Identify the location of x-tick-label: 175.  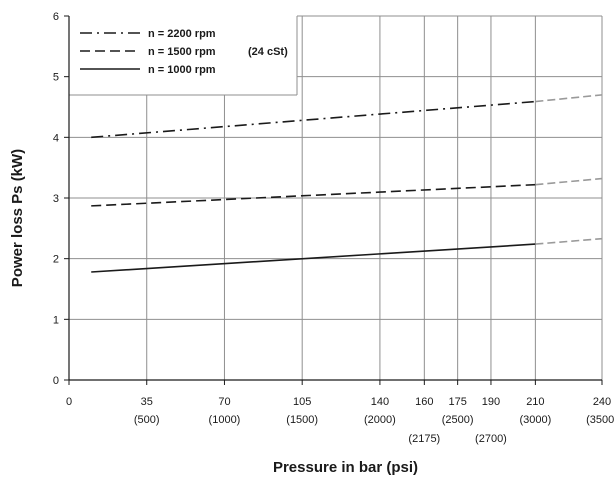
(457, 402).